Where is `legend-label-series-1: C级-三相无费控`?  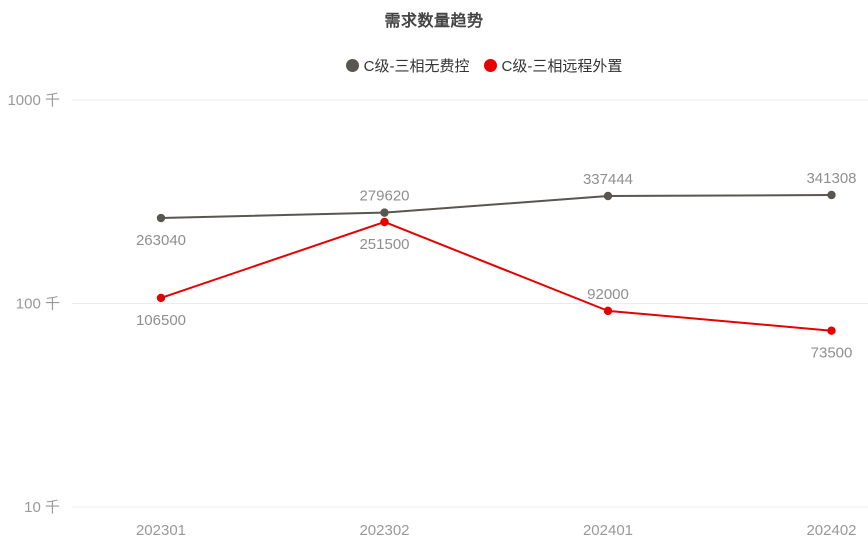 legend-label-series-1: C级-三相无费控 is located at coordinates (416, 66).